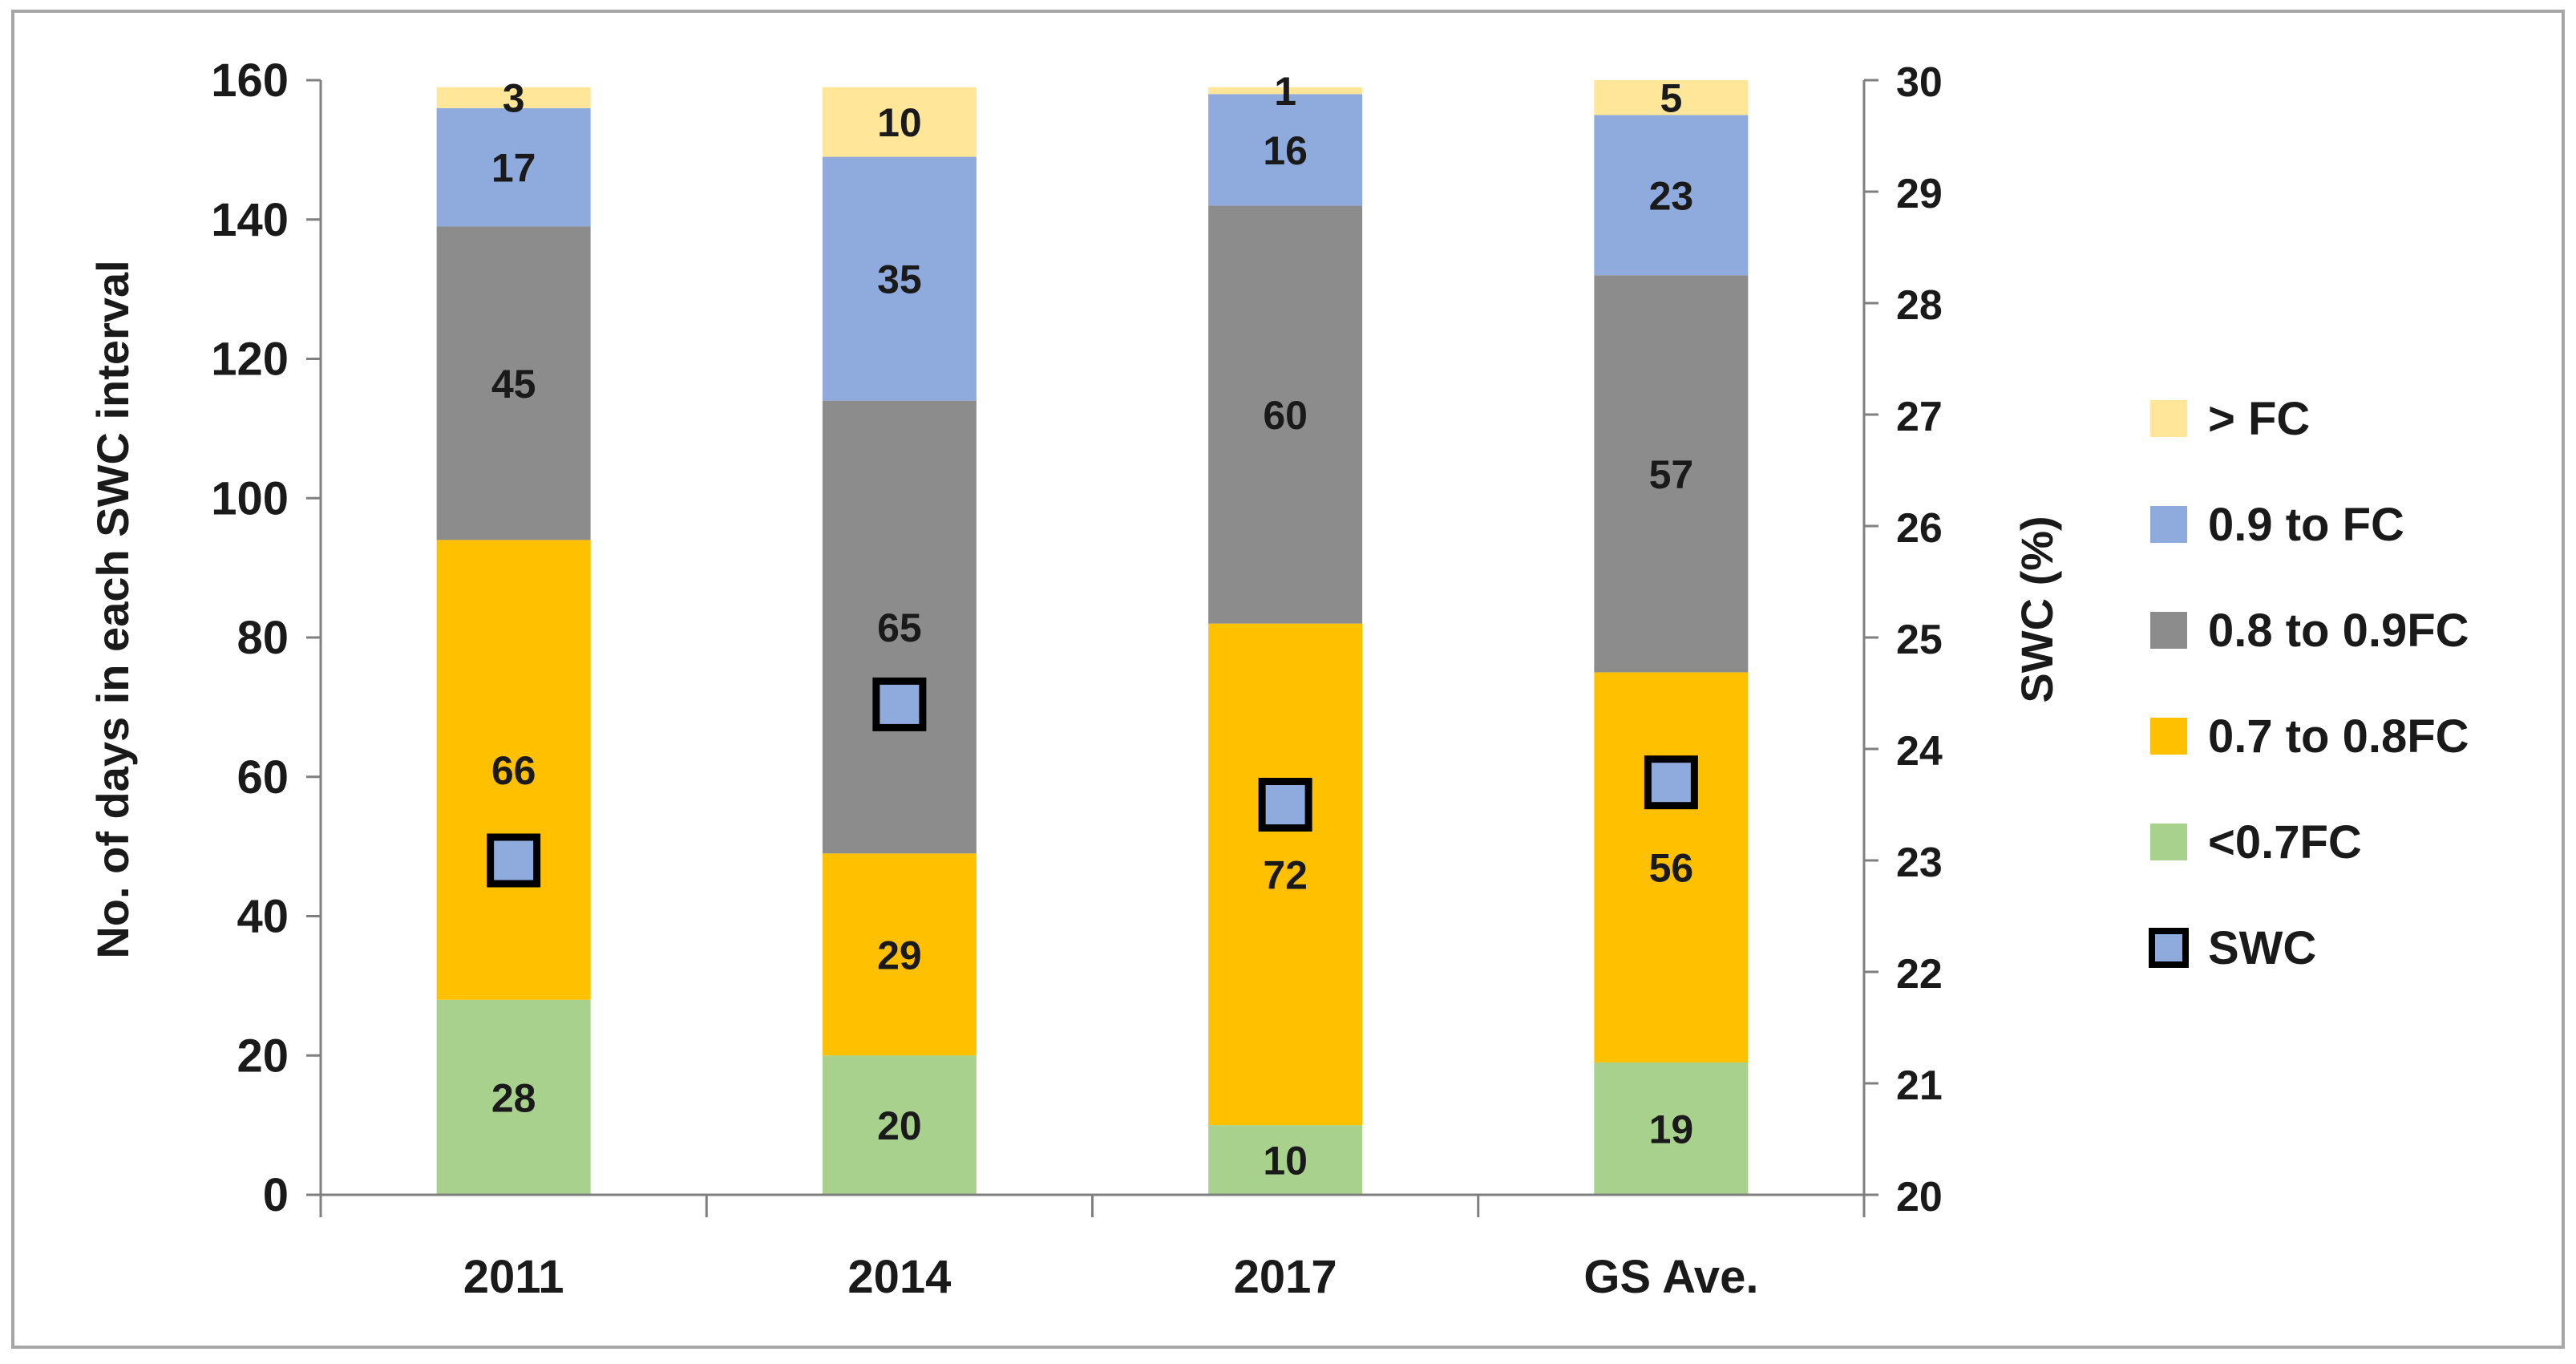  Describe the element at coordinates (1919, 975) in the screenshot. I see `y2-tick-label: 22` at that location.